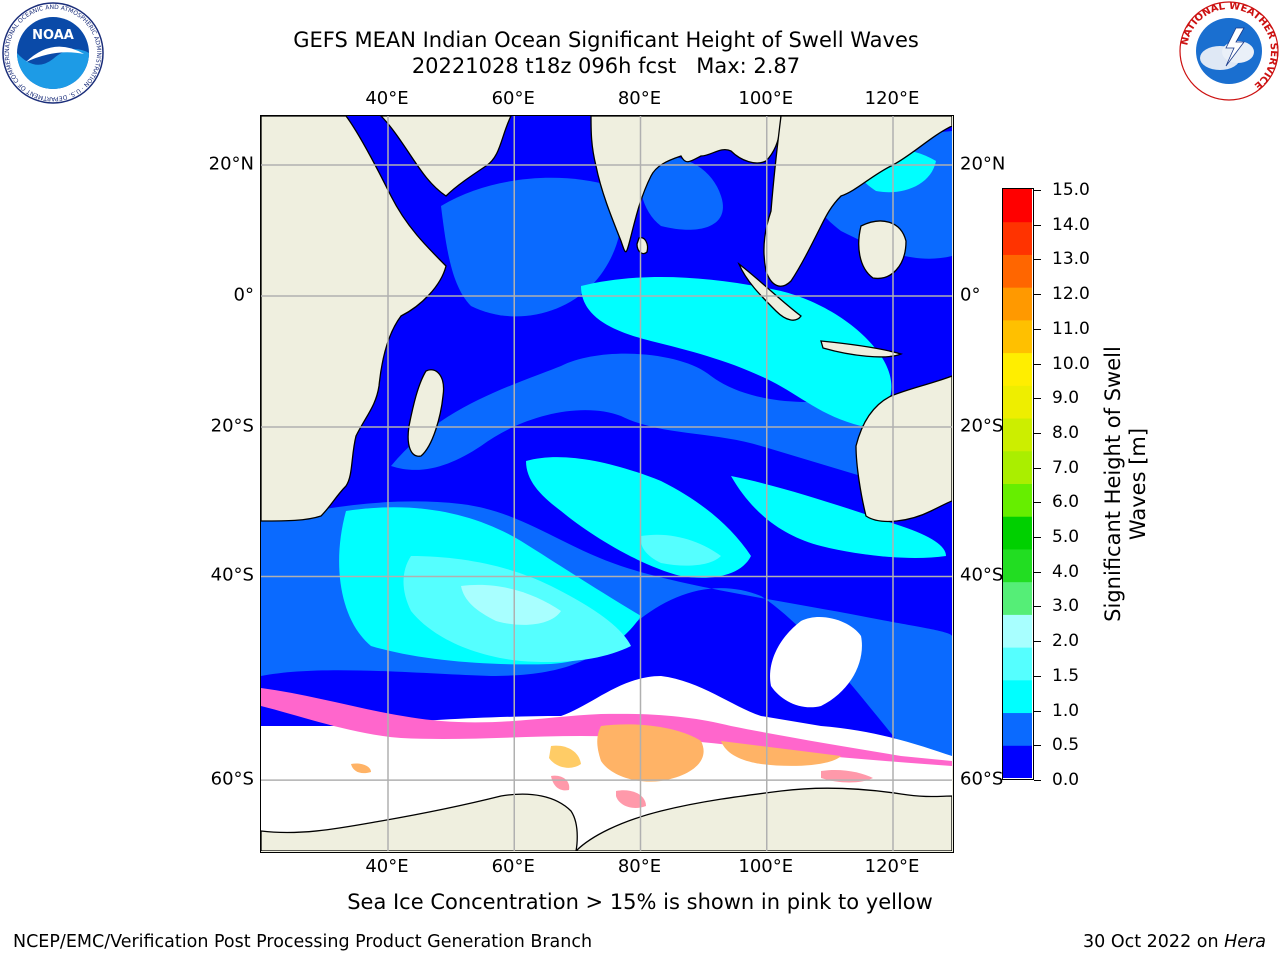  What do you see at coordinates (892, 98) in the screenshot?
I see `lon-label-top: 120°E` at bounding box center [892, 98].